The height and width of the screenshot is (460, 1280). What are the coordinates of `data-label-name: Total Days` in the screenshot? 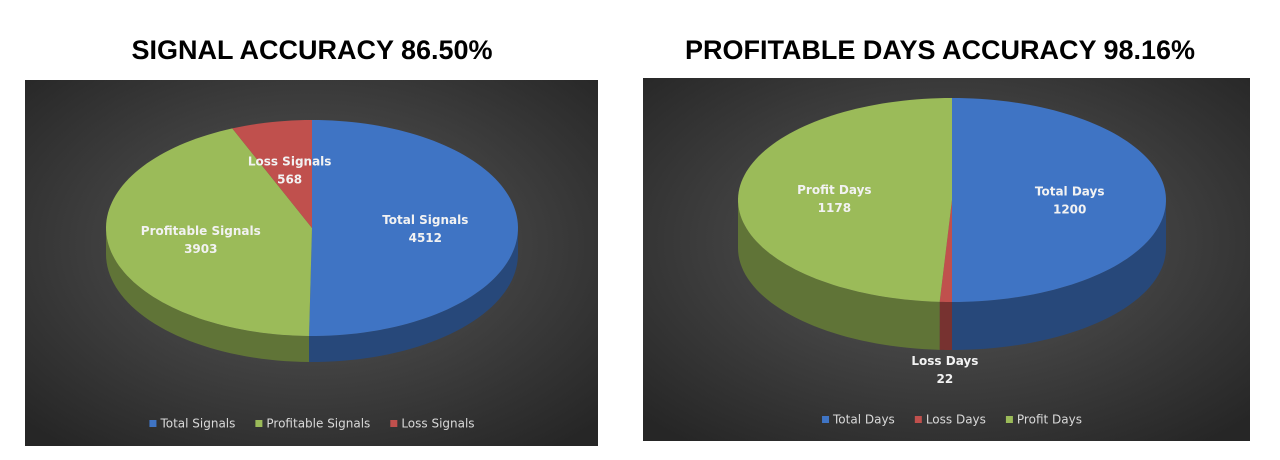 It's located at (1070, 192).